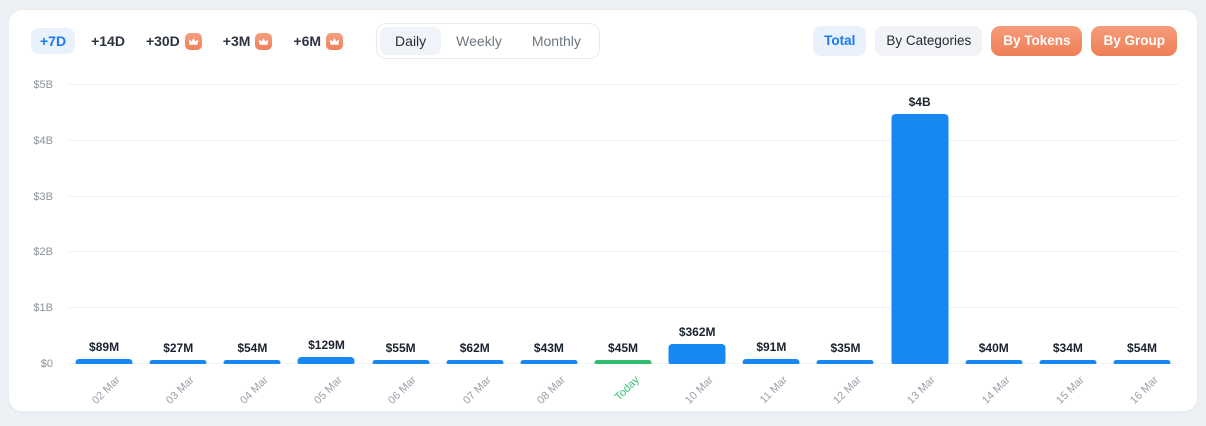  What do you see at coordinates (43, 308) in the screenshot?
I see `y-tick-label: $1B` at bounding box center [43, 308].